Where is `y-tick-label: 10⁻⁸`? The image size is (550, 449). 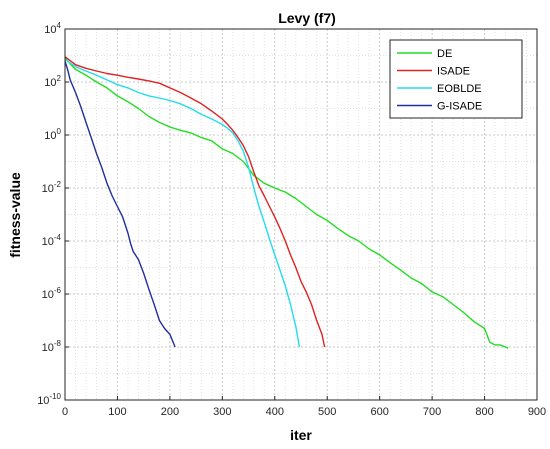
y-tick-label: 10⁻⁸ is located at coordinates (52, 346).